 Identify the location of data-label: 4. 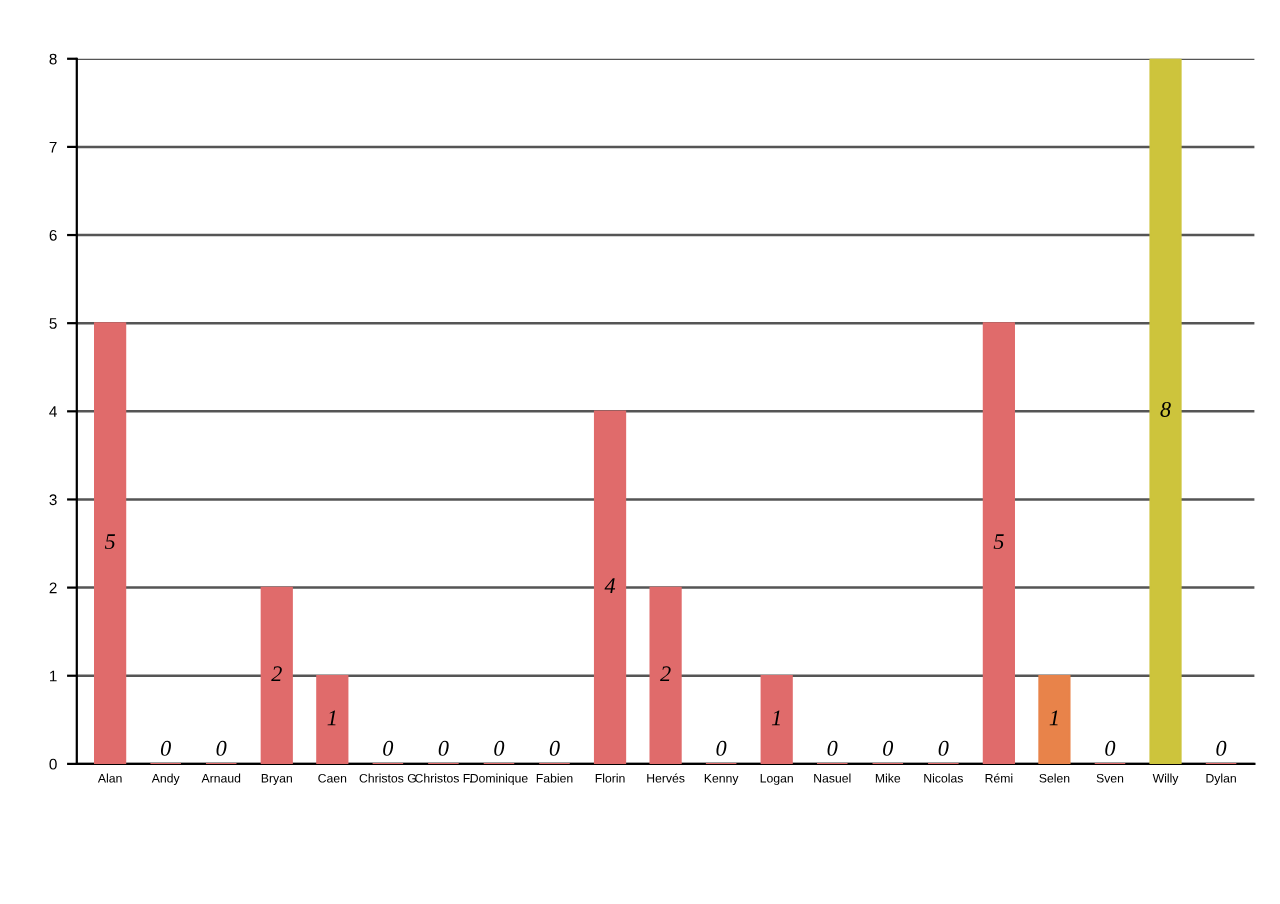
(610, 585).